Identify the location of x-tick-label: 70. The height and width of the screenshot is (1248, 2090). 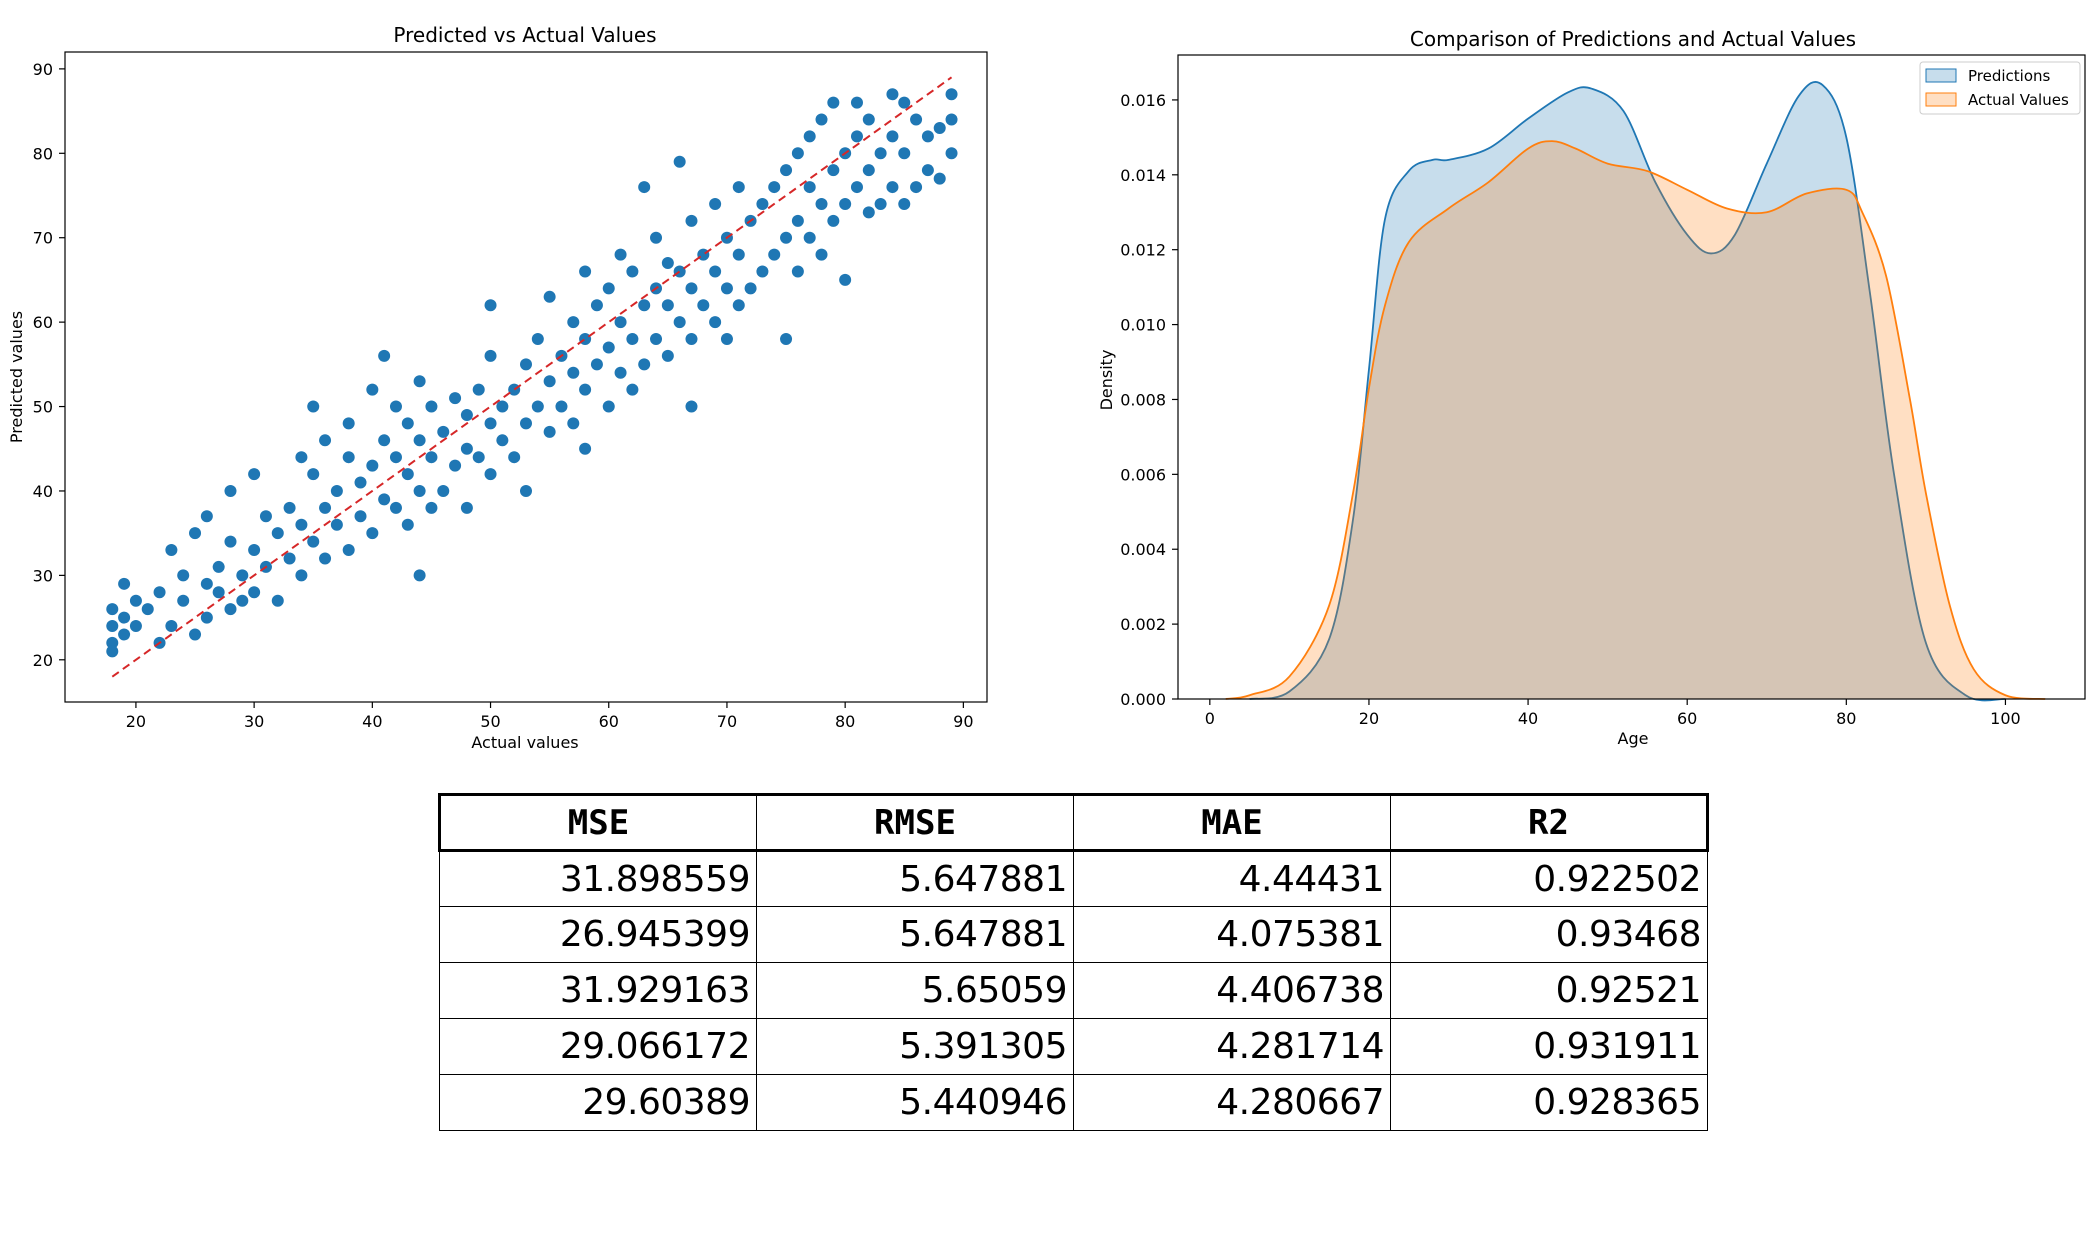
(727, 721).